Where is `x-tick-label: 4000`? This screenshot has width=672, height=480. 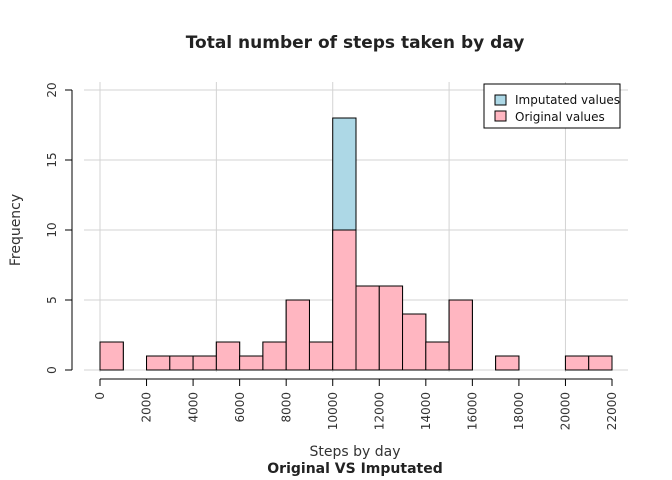
x-tick-label: 4000 is located at coordinates (193, 407).